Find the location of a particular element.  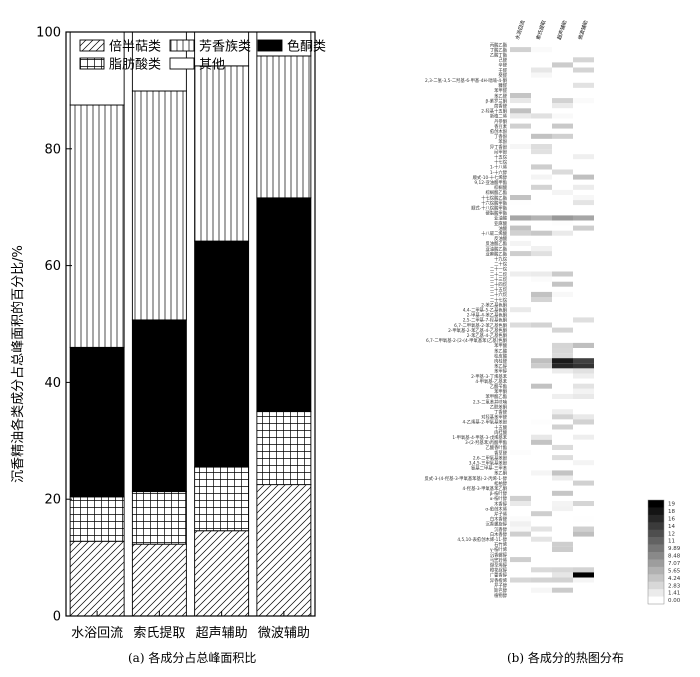

heatmap-row-label: 4-甲氧基-乙基苯 is located at coordinates (491, 381).